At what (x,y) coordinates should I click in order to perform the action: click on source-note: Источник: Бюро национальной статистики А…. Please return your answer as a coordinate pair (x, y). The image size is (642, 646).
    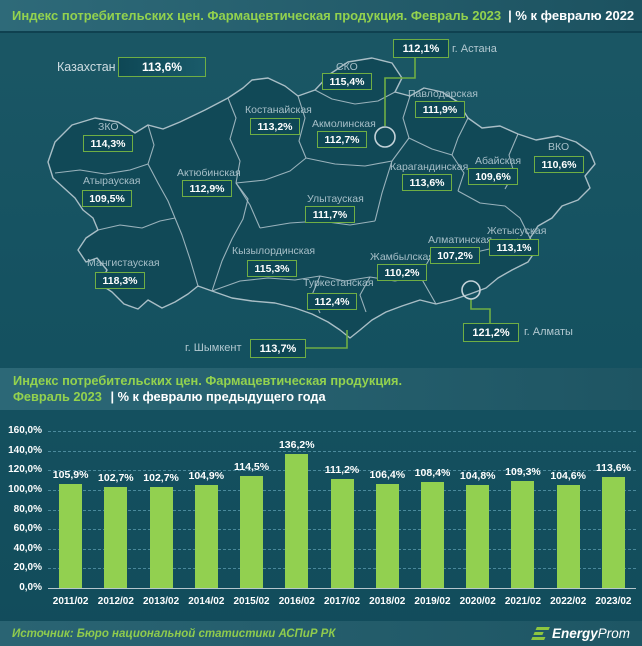
    Looking at the image, I should click on (174, 633).